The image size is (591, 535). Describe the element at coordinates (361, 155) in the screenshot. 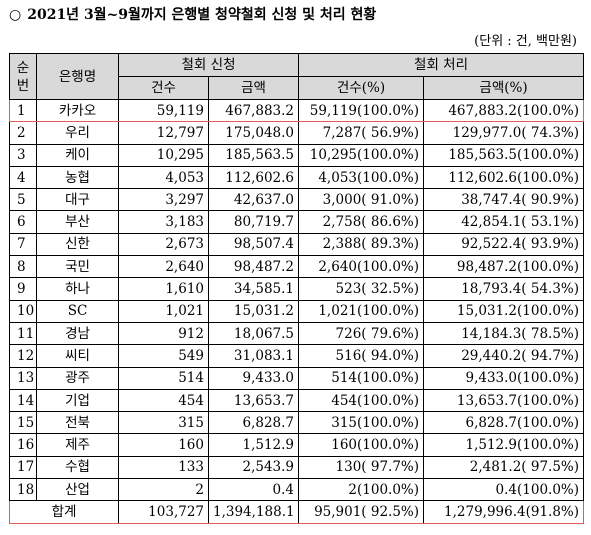

I see `cell-proc-count: 10,295(100.0%)` at that location.